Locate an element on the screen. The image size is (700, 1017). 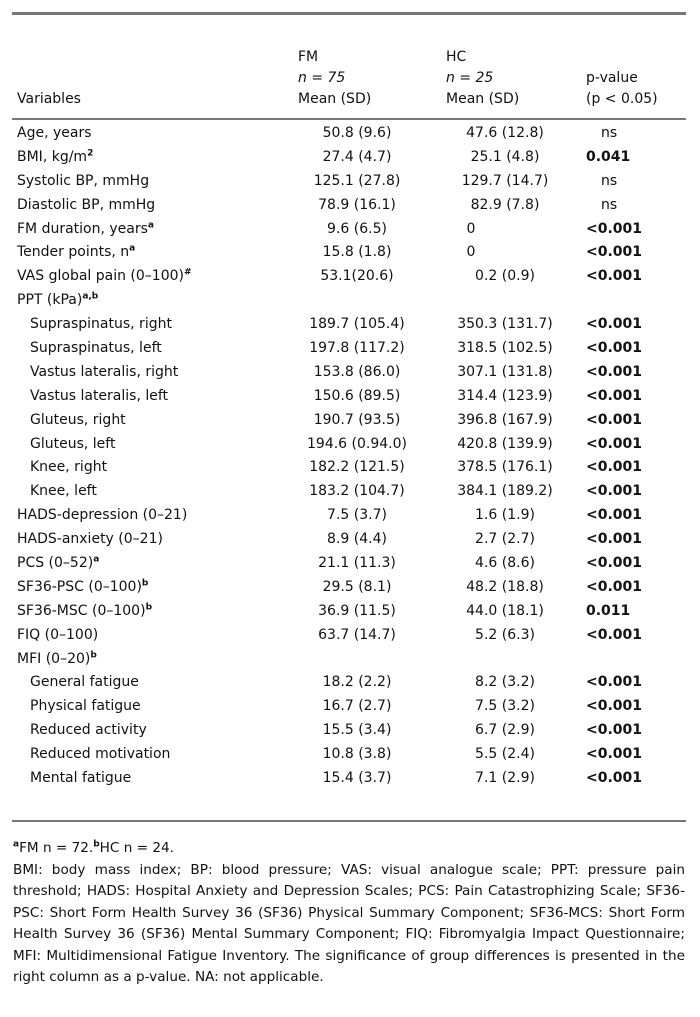
row-label-text: HADS-anxiety (0–21) is located at coordinates (90, 539).